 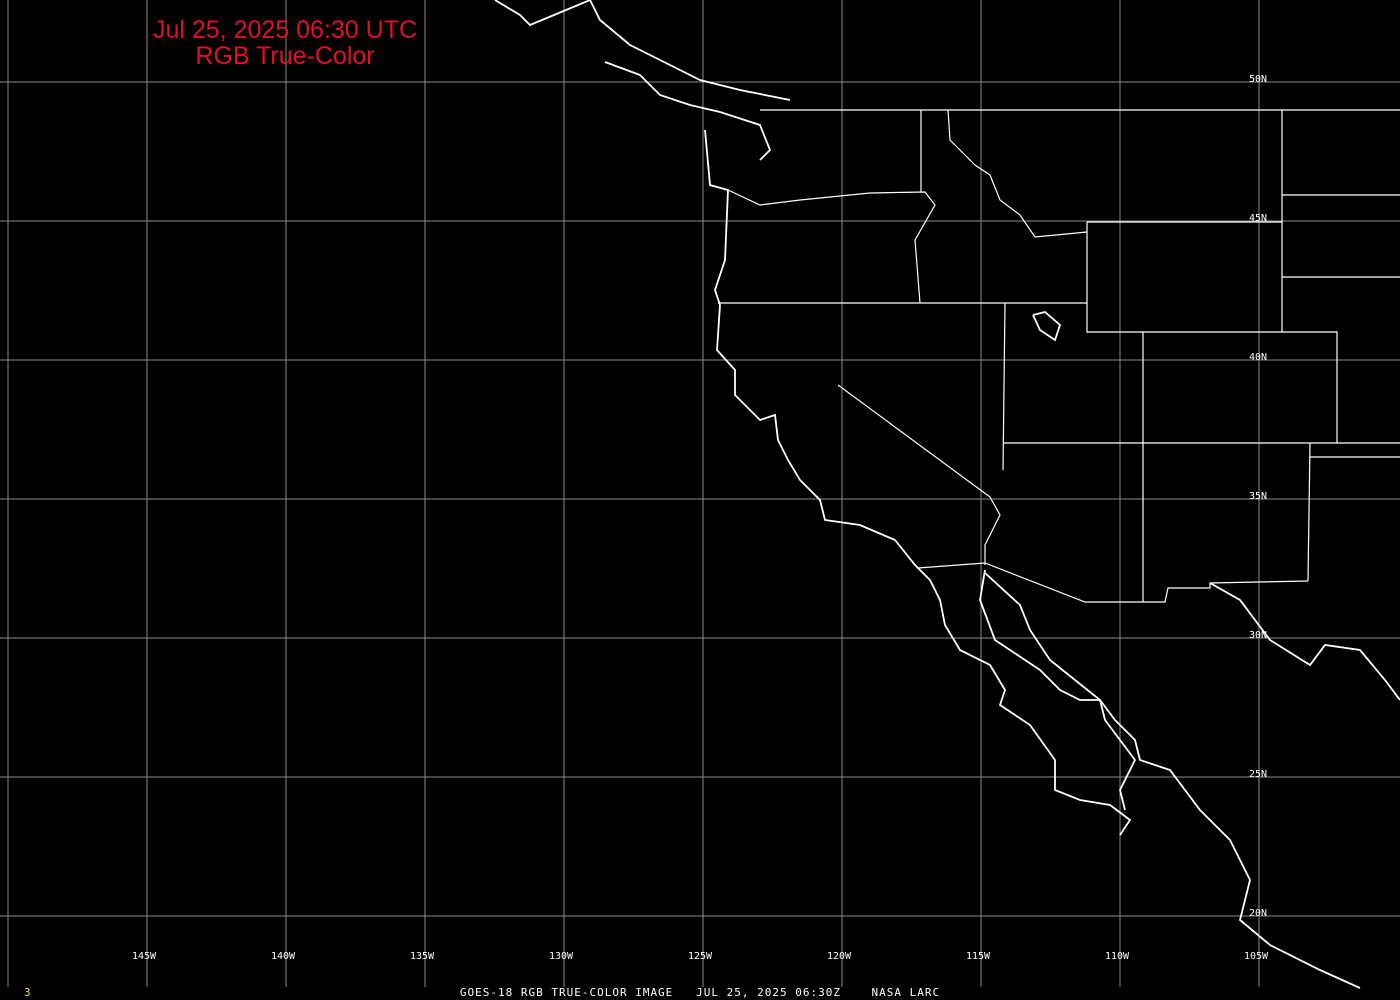 I want to click on ca-nv-border, so click(x=919, y=474).